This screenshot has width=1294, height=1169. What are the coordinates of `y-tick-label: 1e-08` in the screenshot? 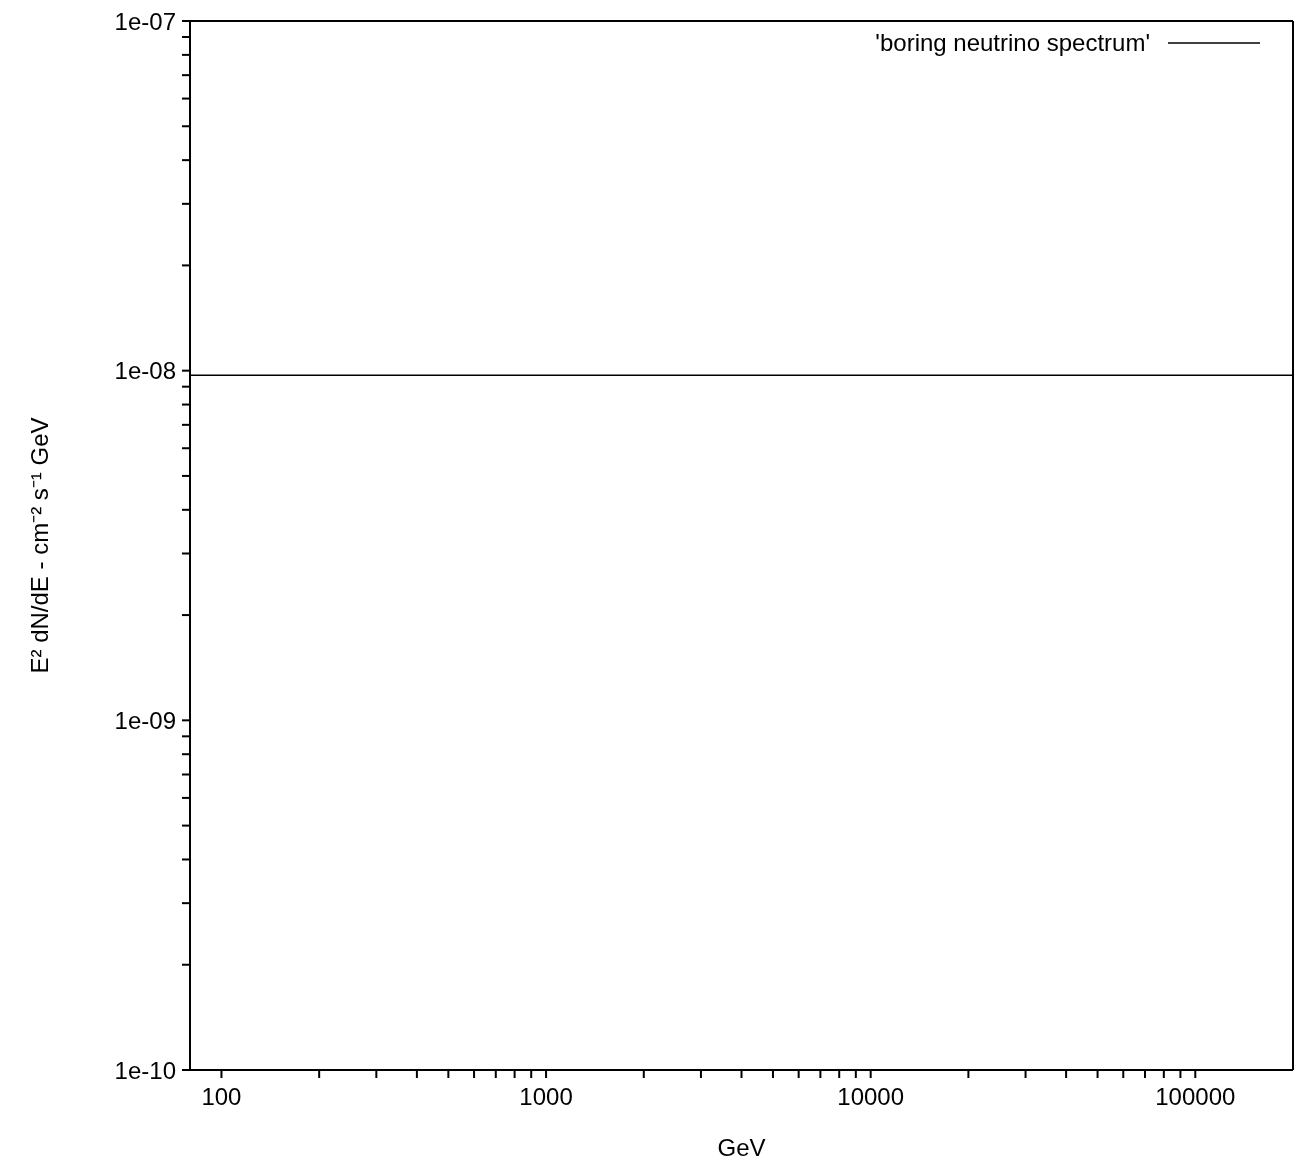 It's located at (145, 371).